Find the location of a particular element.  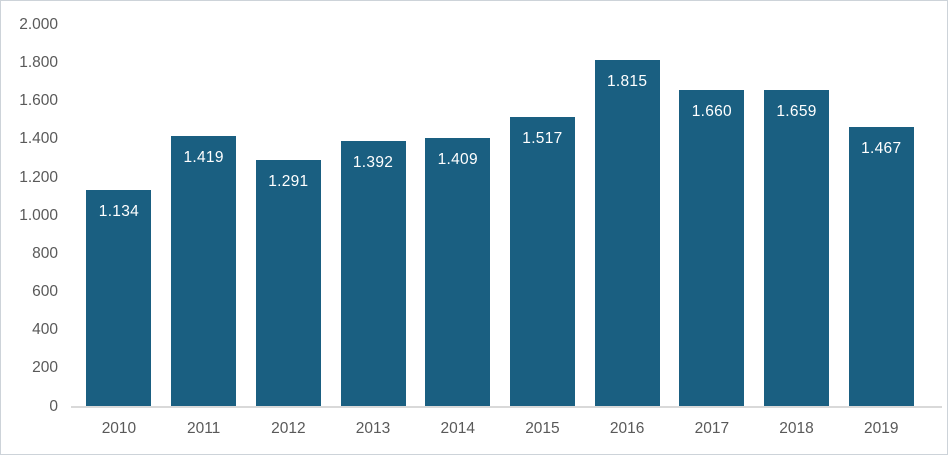

x-axis-line is located at coordinates (506, 406).